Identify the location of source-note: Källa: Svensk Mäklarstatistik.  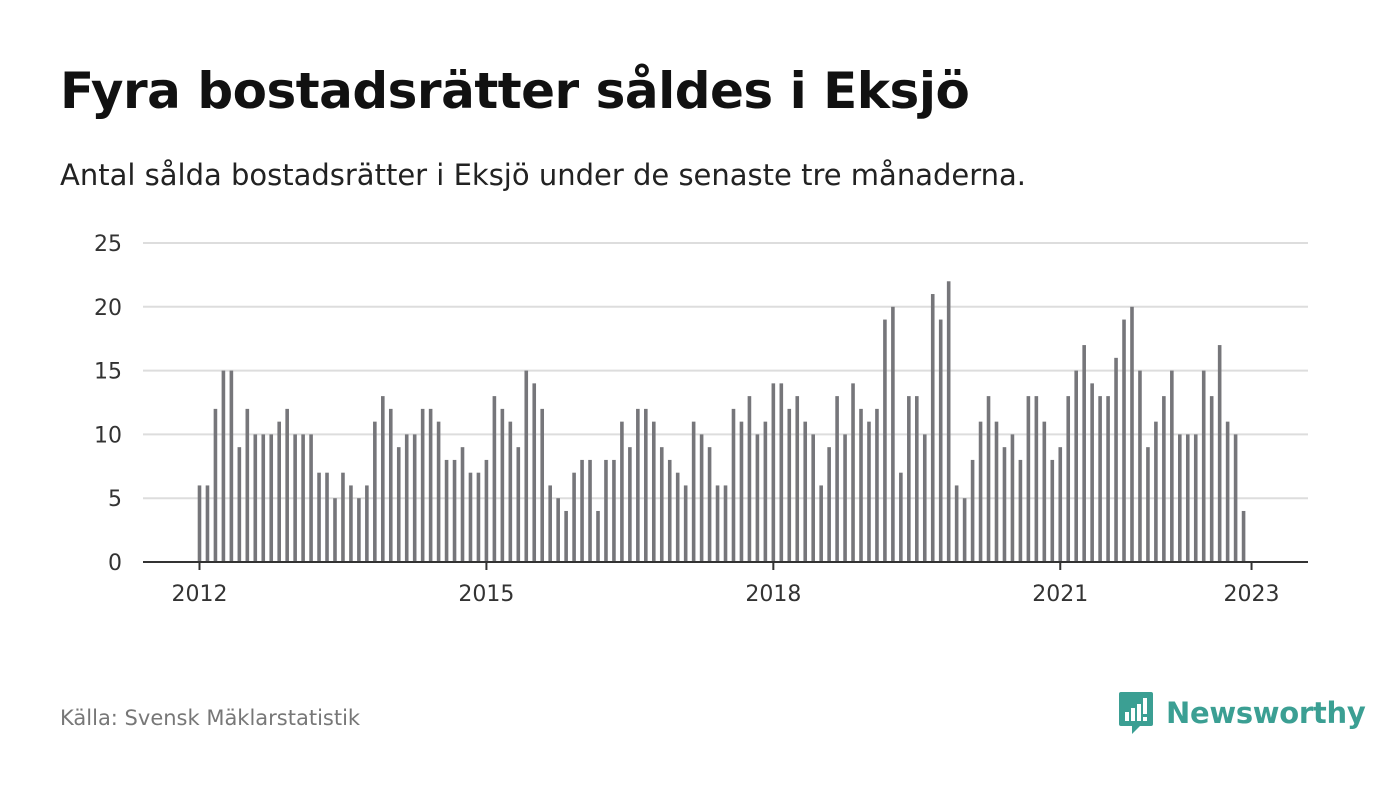
(210, 718).